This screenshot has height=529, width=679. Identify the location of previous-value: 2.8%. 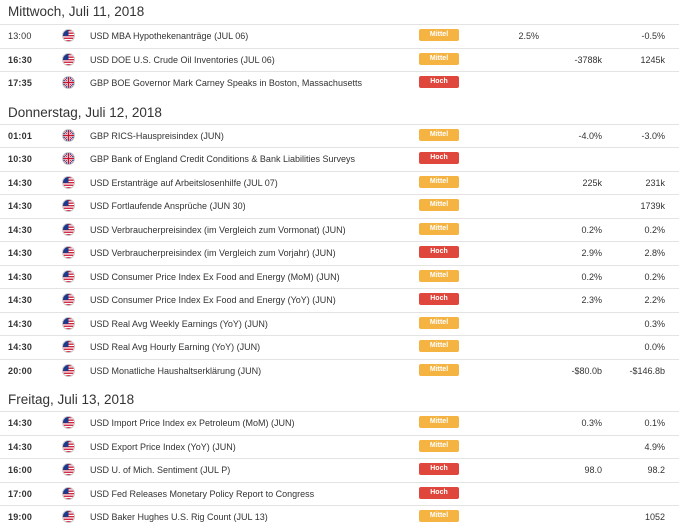
(654, 253).